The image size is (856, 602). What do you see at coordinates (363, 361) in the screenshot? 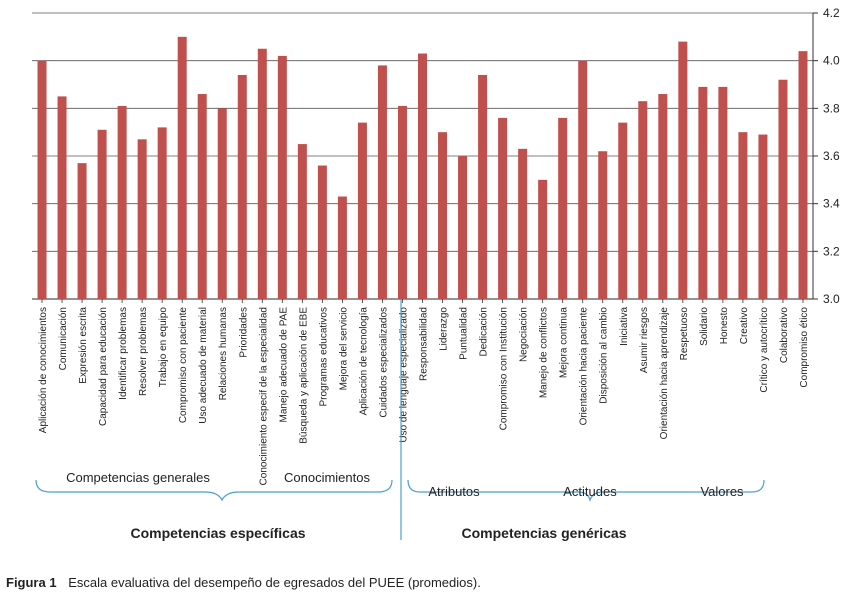
I see `x-category-label: Aplicación de tecnología` at bounding box center [363, 361].